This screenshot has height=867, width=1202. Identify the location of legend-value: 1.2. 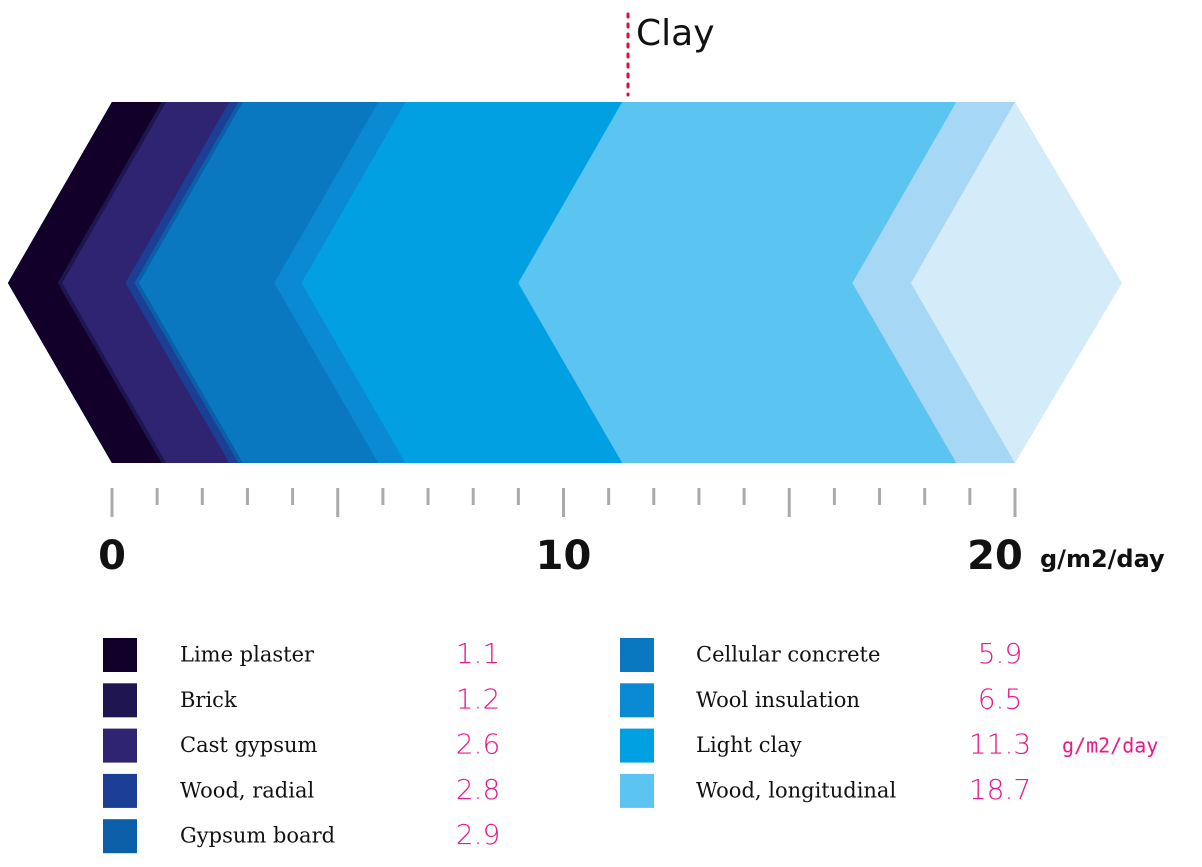
(478, 698).